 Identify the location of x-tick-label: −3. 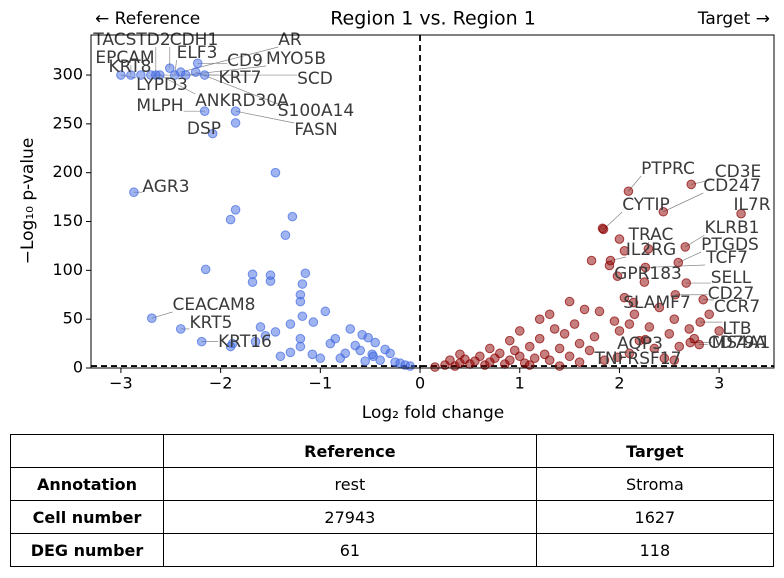
(121, 383).